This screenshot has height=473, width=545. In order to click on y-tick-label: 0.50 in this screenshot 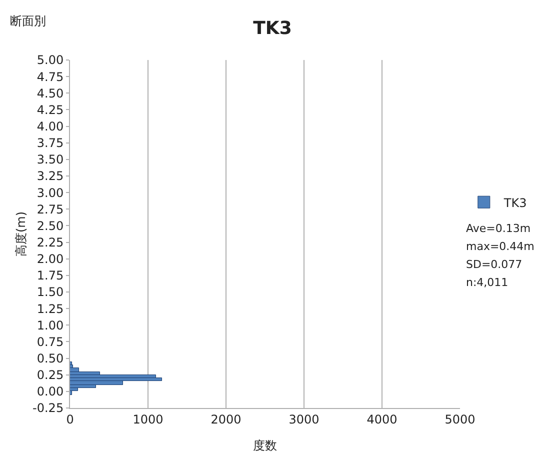, I will do `click(50, 358)`.